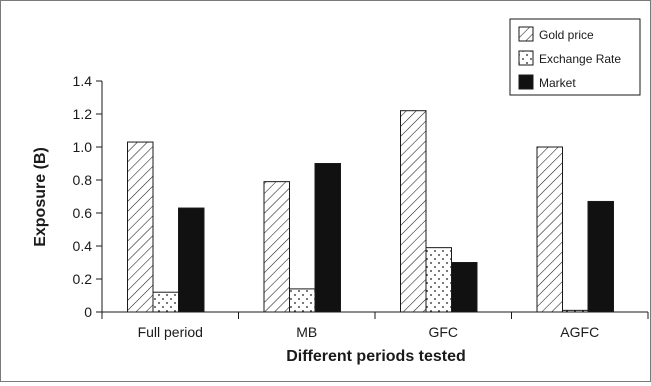 Image resolution: width=651 pixels, height=386 pixels. I want to click on x-tick-label: Full period, so click(170, 332).